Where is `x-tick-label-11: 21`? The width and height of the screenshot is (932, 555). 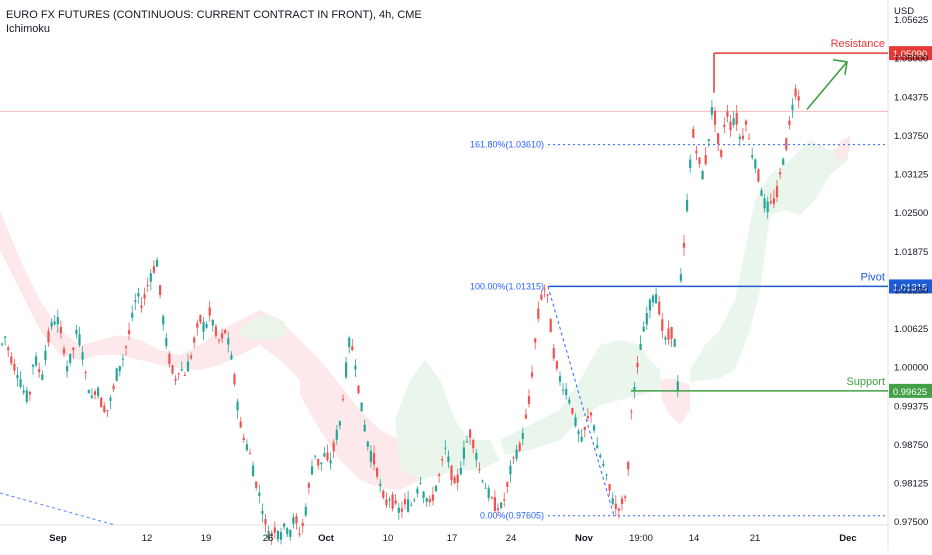
x-tick-label-11: 21 is located at coordinates (755, 538).